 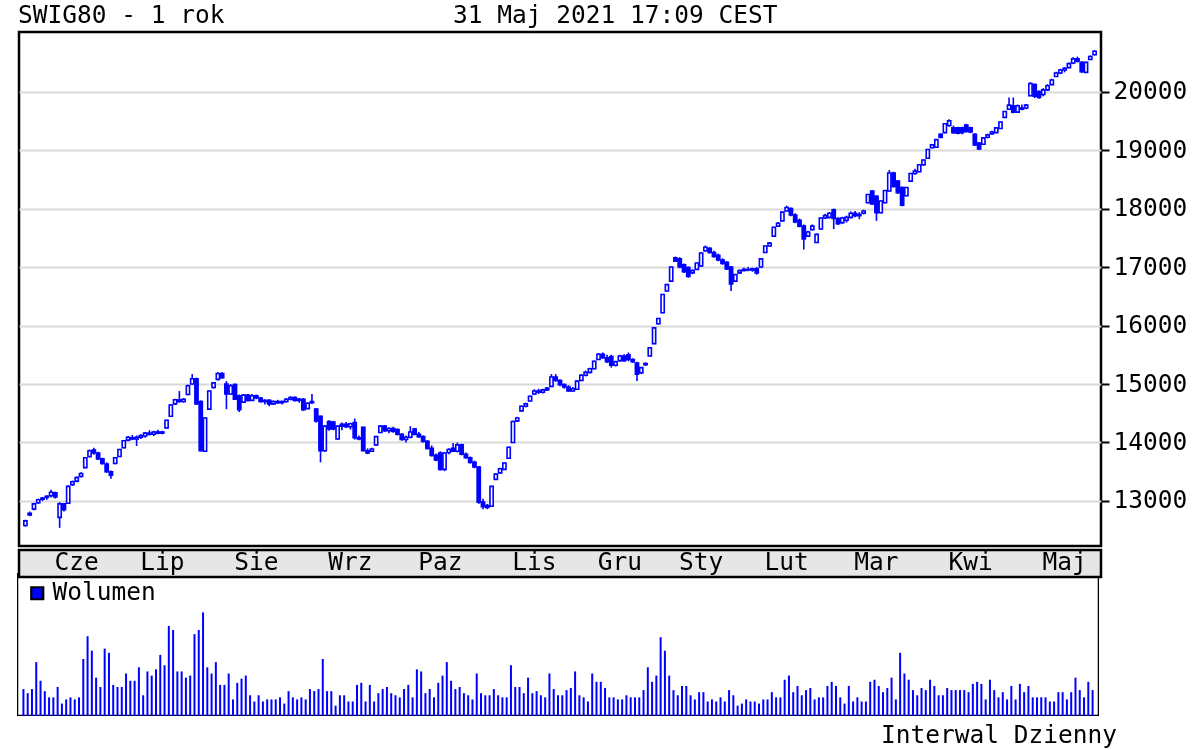 I want to click on legend-label: Wolumen, so click(x=104, y=592).